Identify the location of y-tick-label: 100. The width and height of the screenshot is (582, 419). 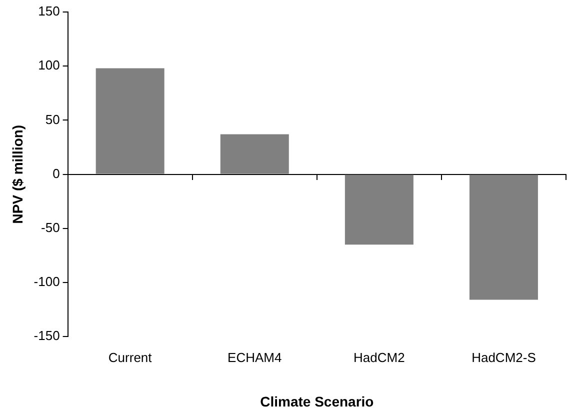
(49, 65).